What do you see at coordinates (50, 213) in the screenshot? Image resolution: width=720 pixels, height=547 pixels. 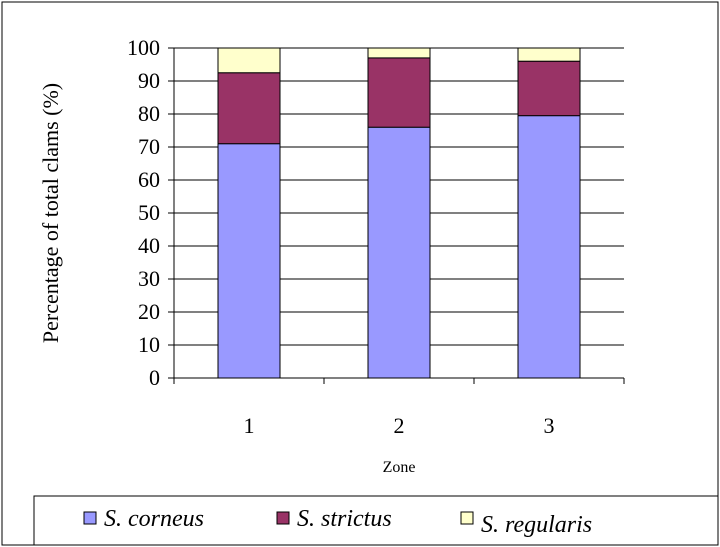 I see `y-axis-title: Percentage of total clams (%)` at bounding box center [50, 213].